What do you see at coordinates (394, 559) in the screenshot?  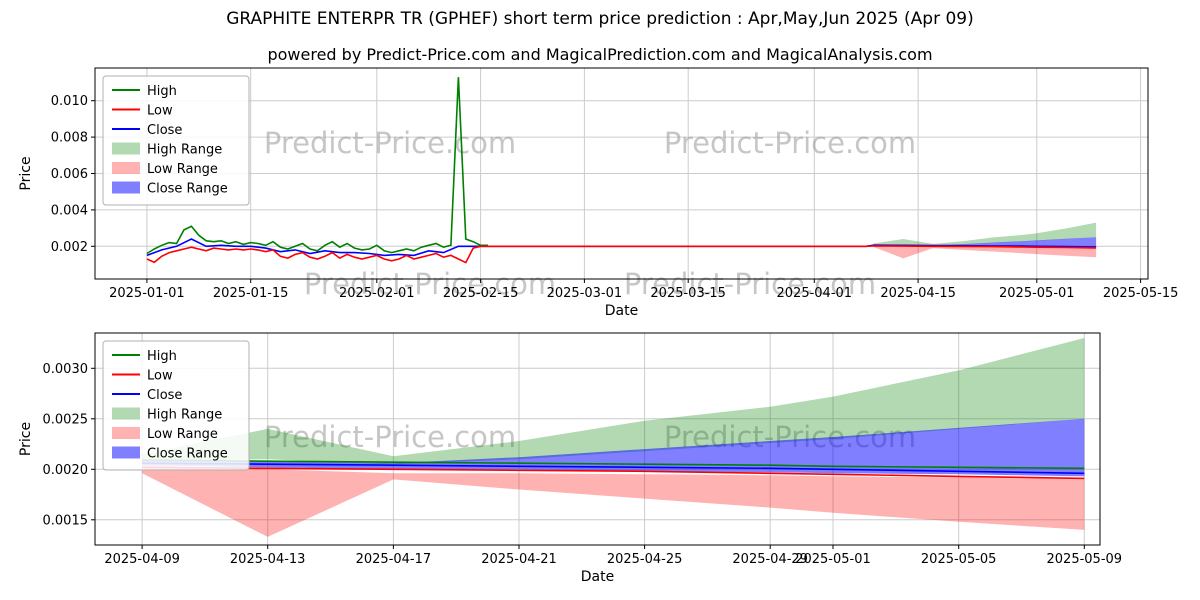 I see `x-tick-label: 2025-04-17` at bounding box center [394, 559].